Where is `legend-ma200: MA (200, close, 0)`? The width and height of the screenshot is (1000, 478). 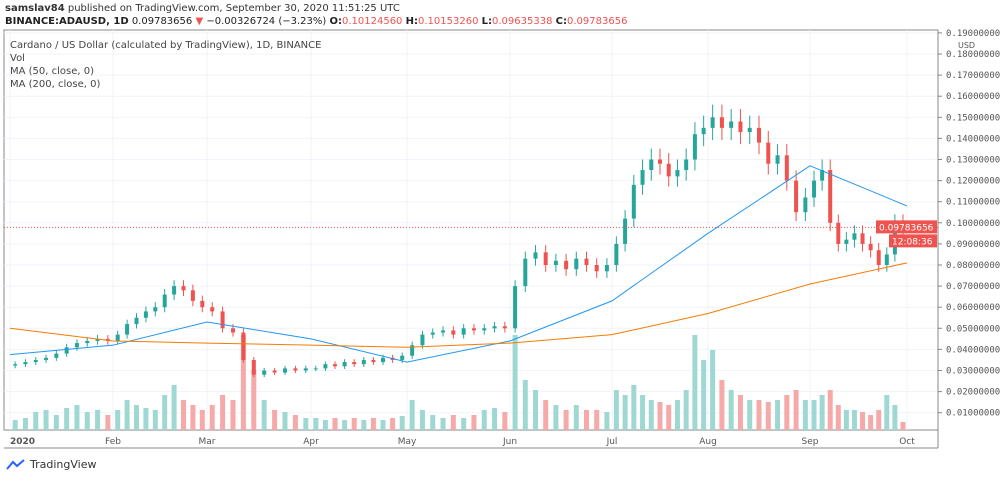
legend-ma200: MA (200, close, 0) is located at coordinates (55, 84).